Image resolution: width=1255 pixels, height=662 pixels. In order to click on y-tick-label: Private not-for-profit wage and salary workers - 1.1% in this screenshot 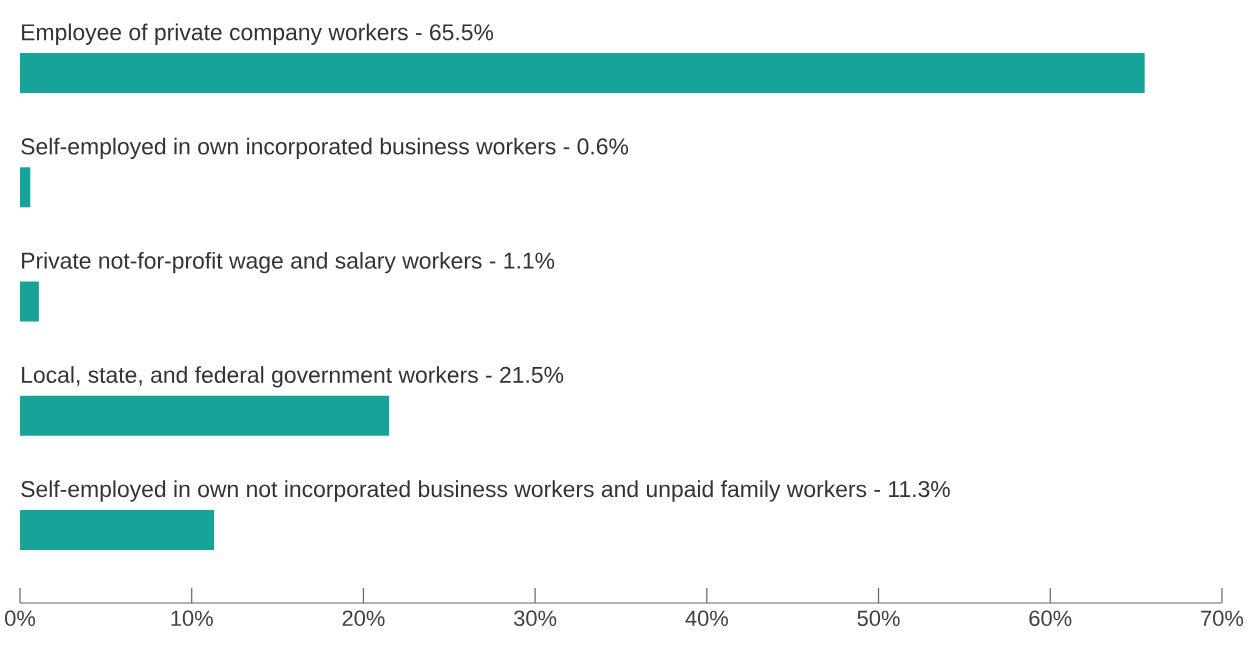, I will do `click(288, 262)`.